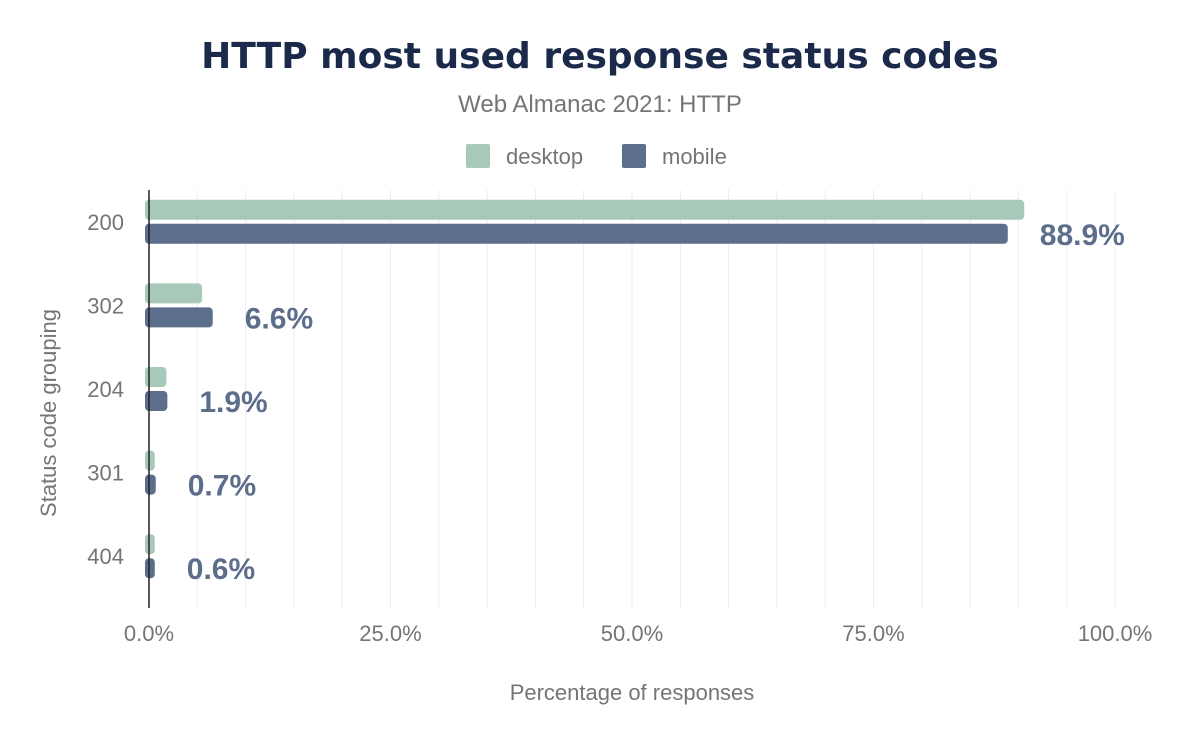 Image resolution: width=1200 pixels, height=742 pixels. Describe the element at coordinates (596, 156) in the screenshot. I see `legend: desktop mobile` at that location.